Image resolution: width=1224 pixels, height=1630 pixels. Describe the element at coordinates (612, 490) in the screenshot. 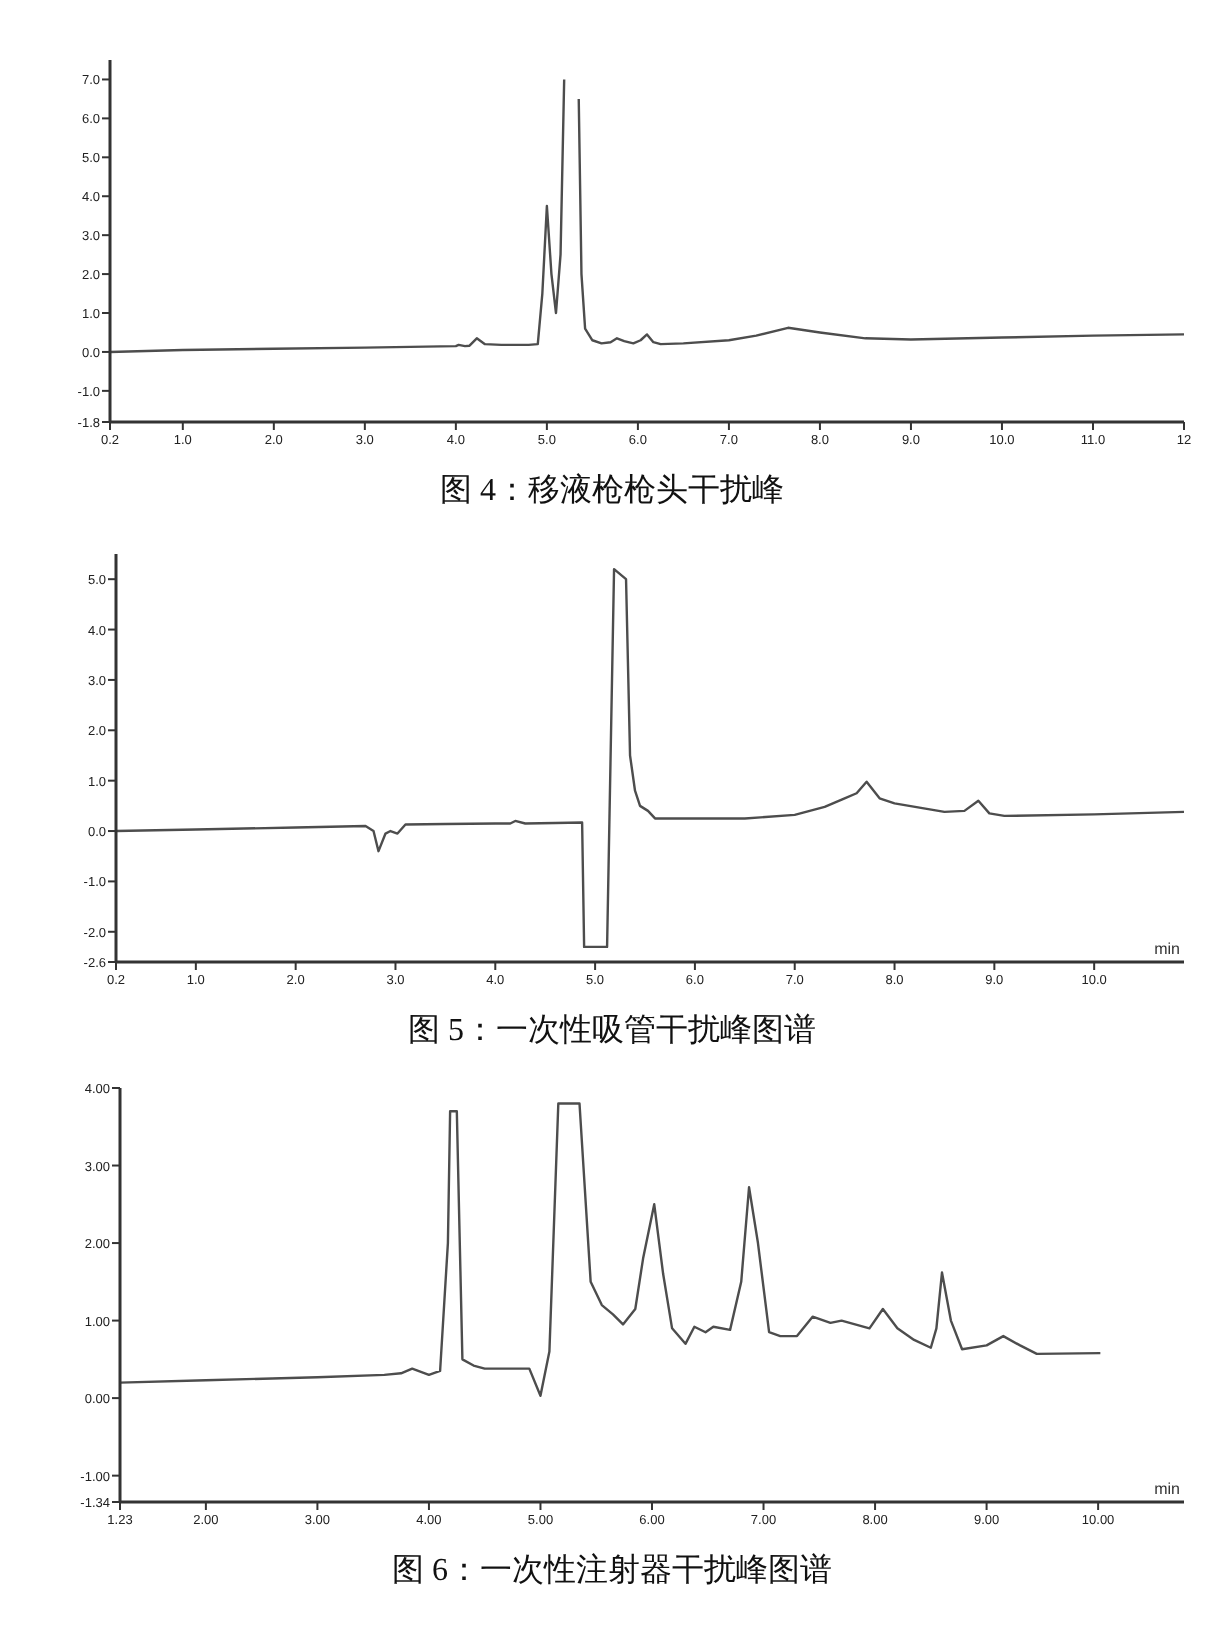

I see `text: 图 4：移液枪枪头干扰峰` at that location.